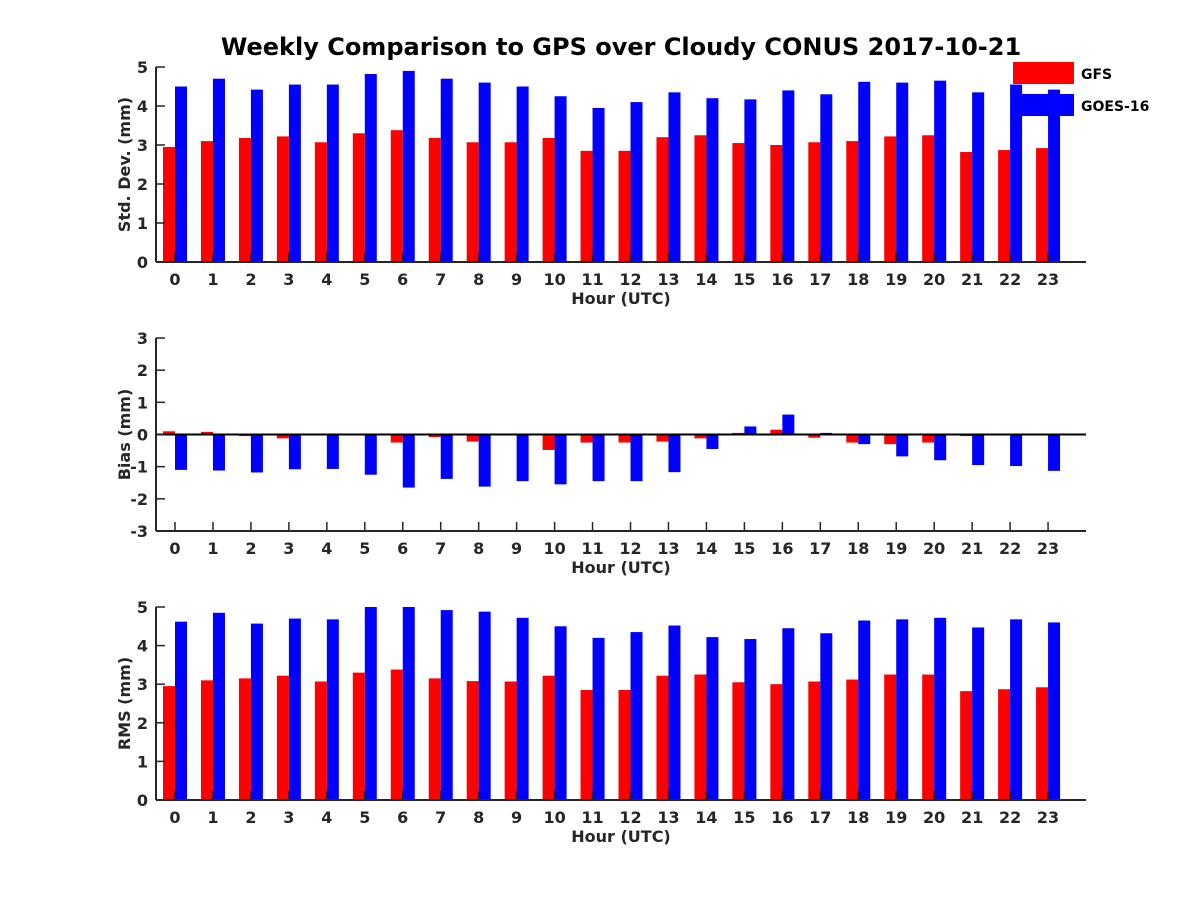 The width and height of the screenshot is (1200, 900). Describe the element at coordinates (142, 435) in the screenshot. I see `y-tick-label: 0` at that location.